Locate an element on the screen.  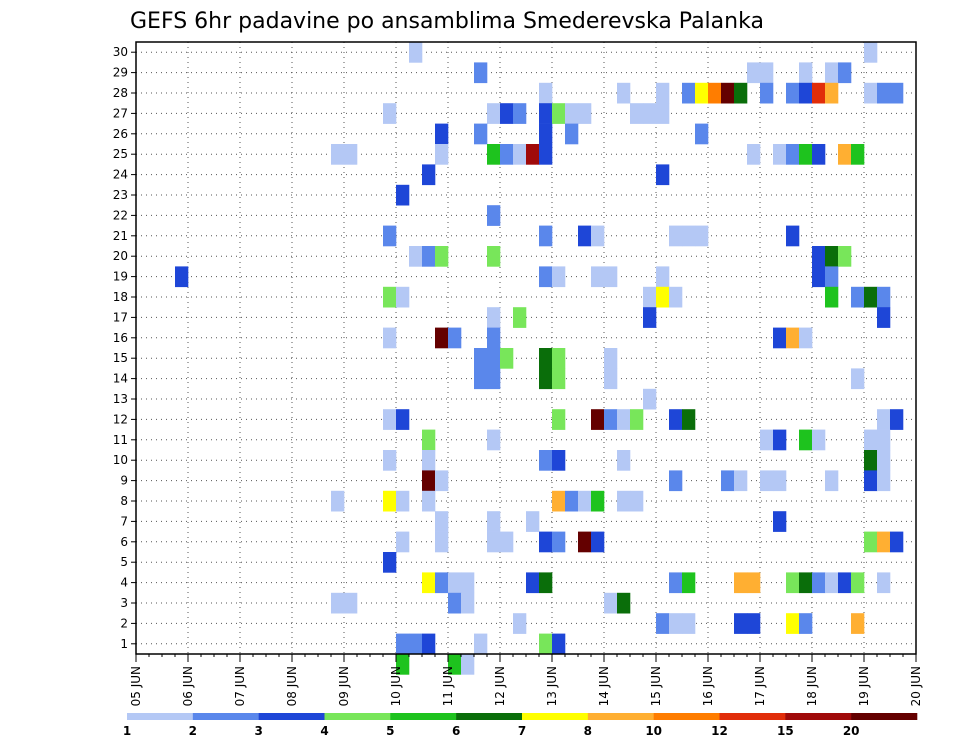
y-tick-label: 8 is located at coordinates (124, 501).